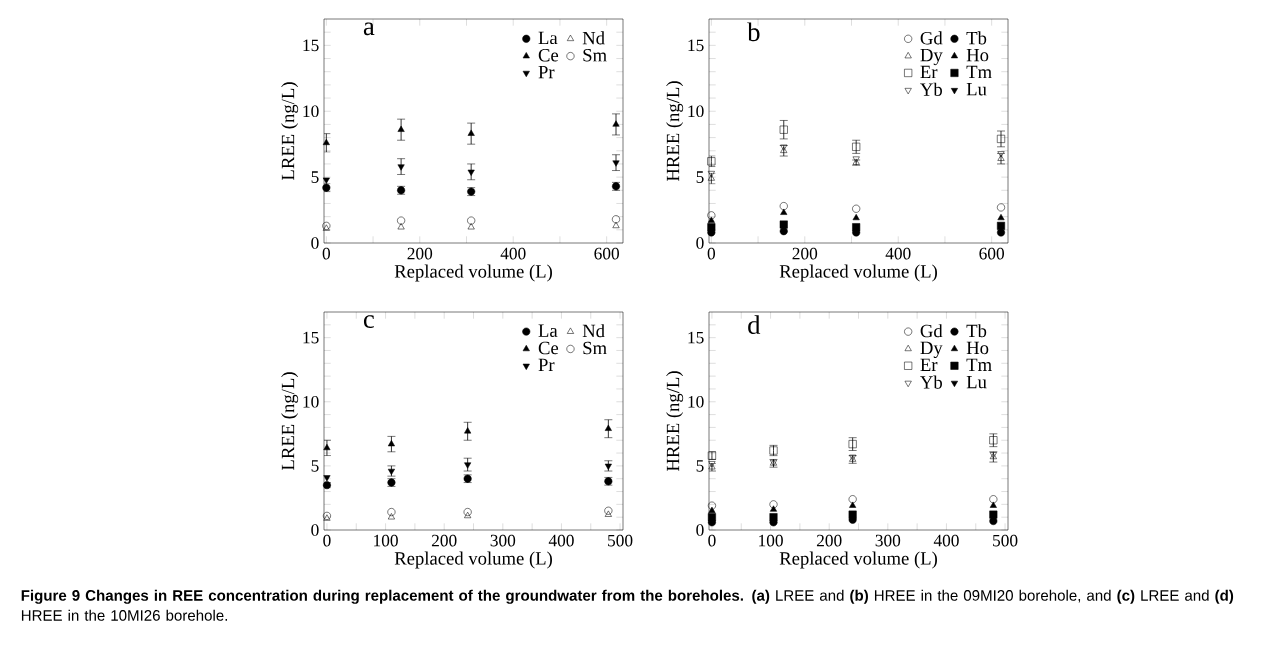 The height and width of the screenshot is (658, 1287). What do you see at coordinates (754, 325) in the screenshot?
I see `chart-title: d` at bounding box center [754, 325].